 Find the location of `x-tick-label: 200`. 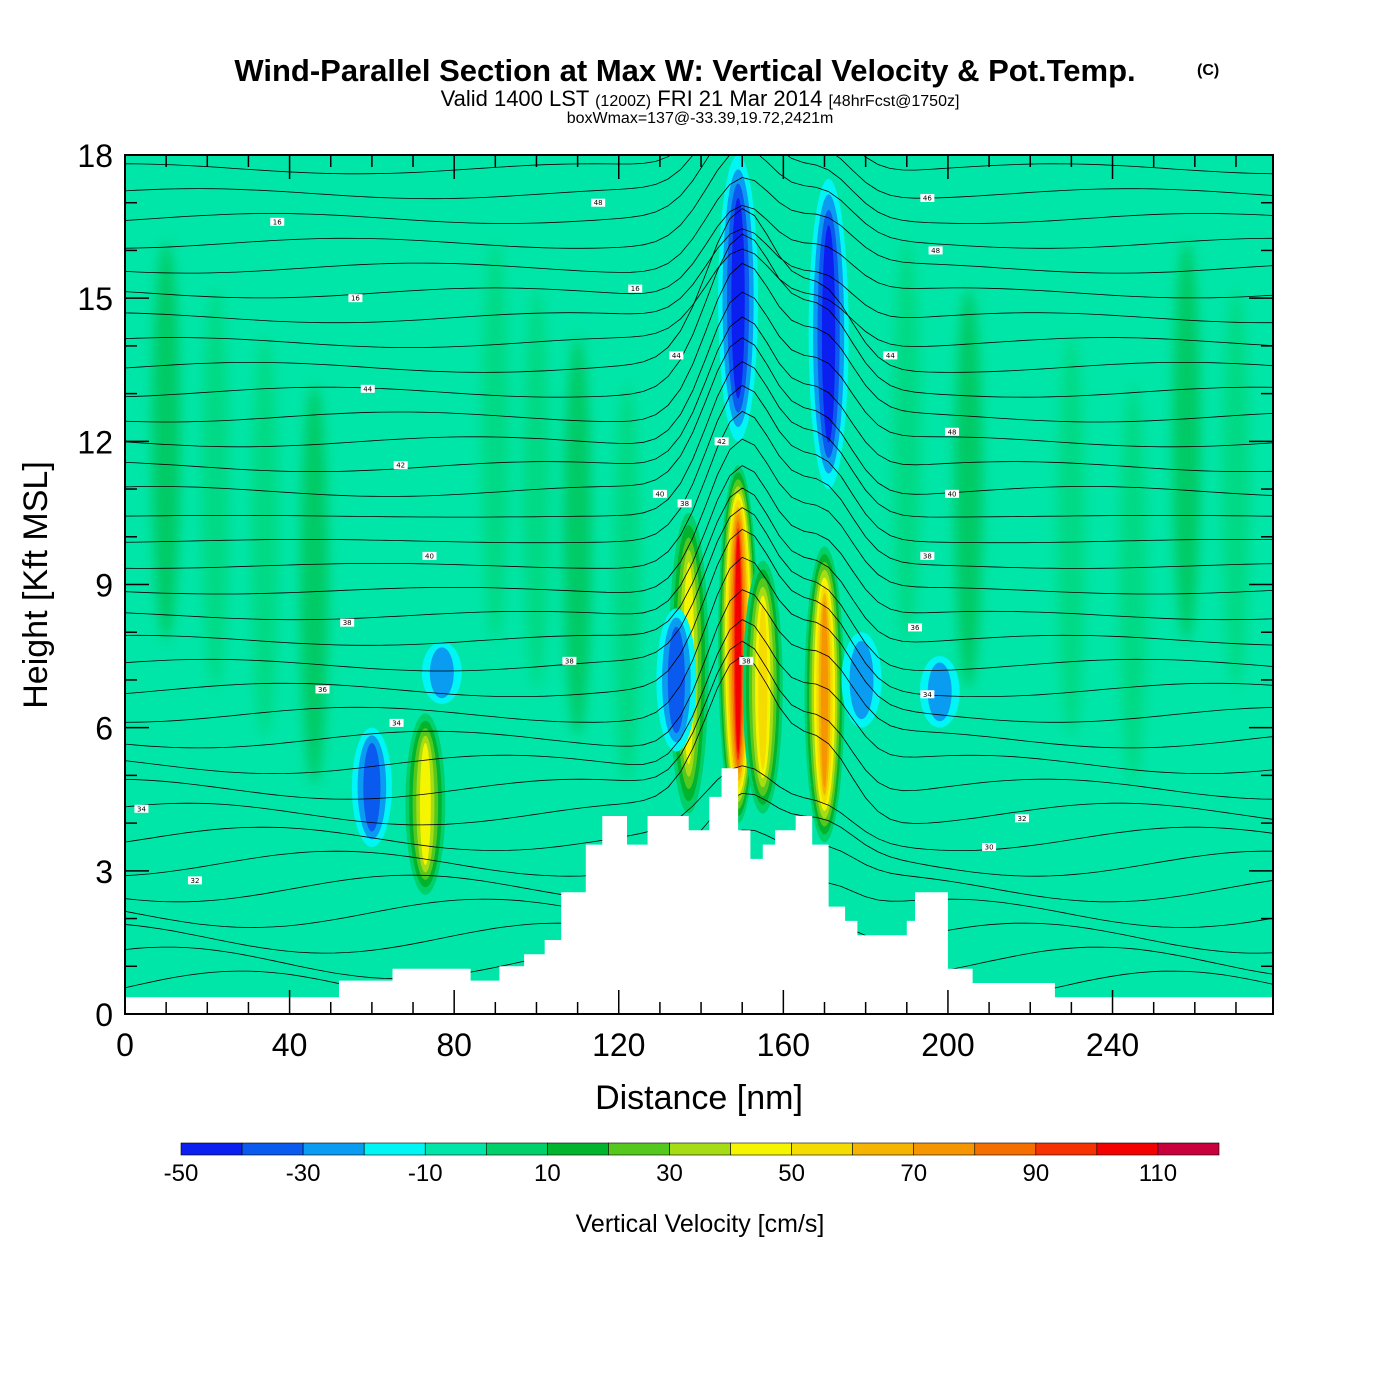

x-tick-label: 200 is located at coordinates (947, 1045).